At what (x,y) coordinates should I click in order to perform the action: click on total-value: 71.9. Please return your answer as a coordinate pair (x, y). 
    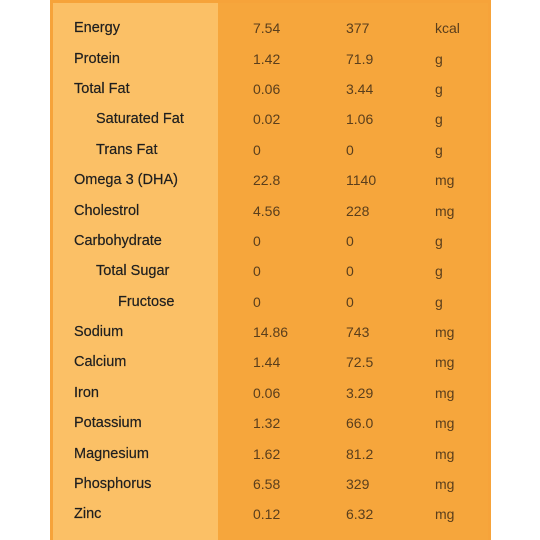
    Looking at the image, I should click on (360, 58).